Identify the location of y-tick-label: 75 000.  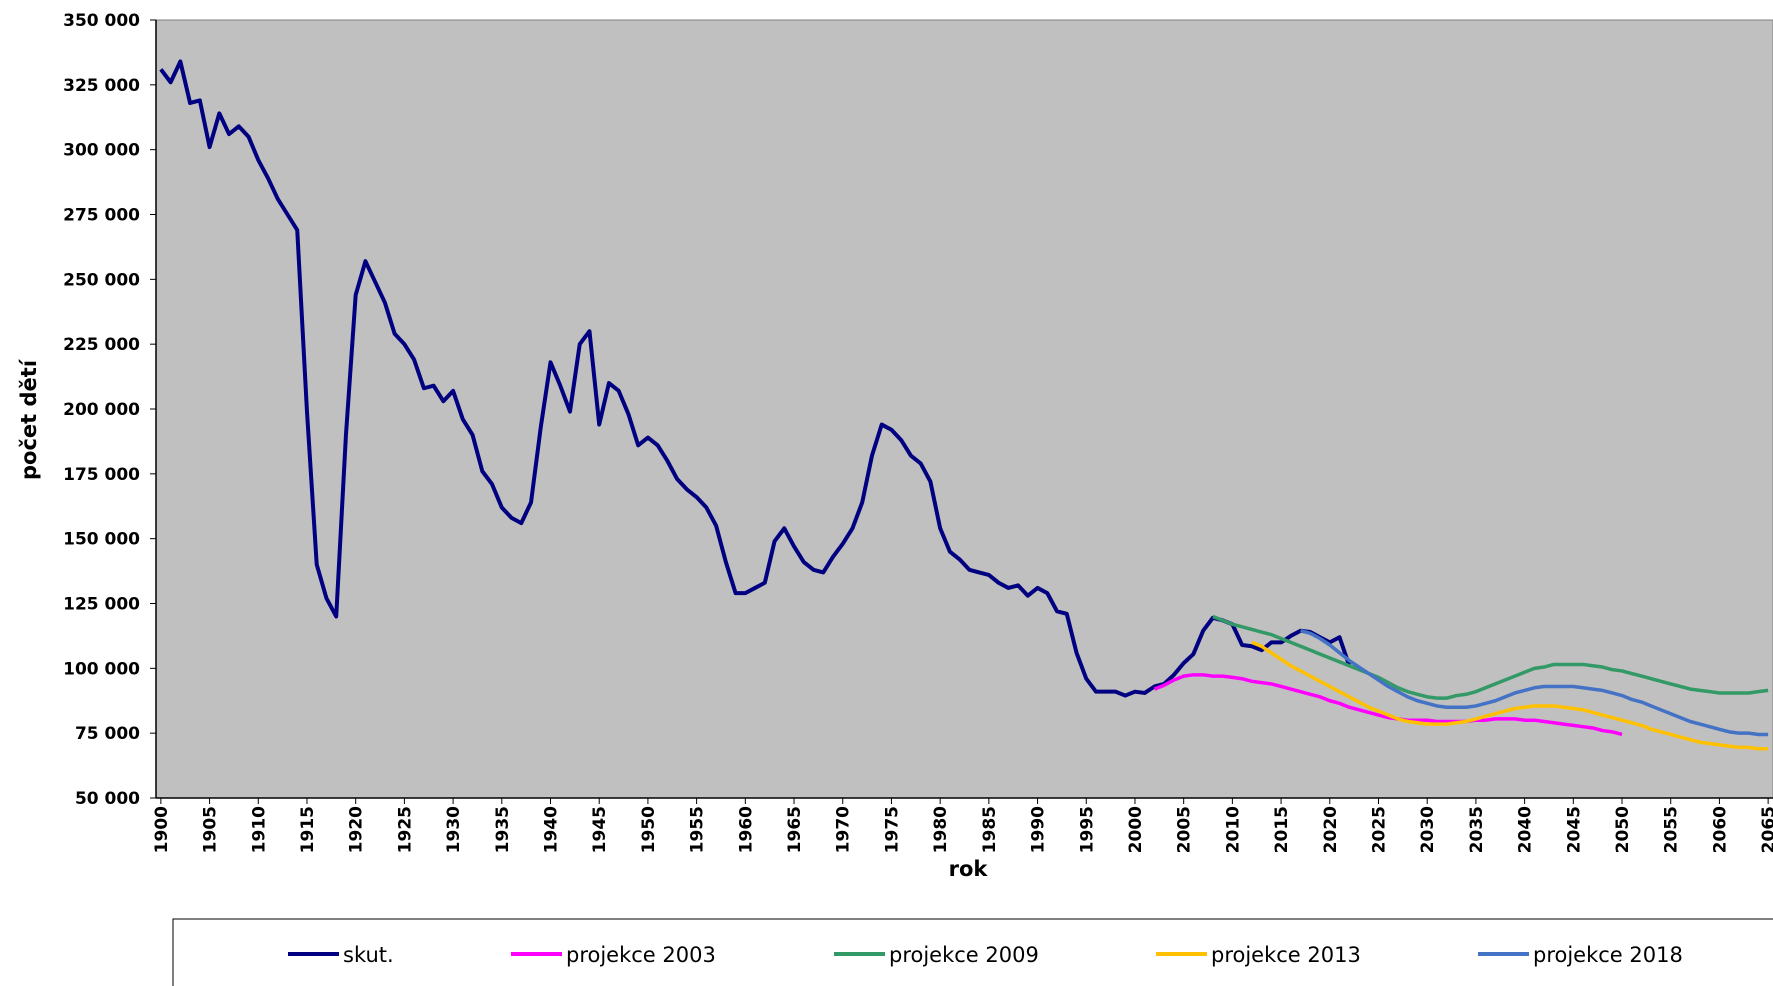
(107, 734).